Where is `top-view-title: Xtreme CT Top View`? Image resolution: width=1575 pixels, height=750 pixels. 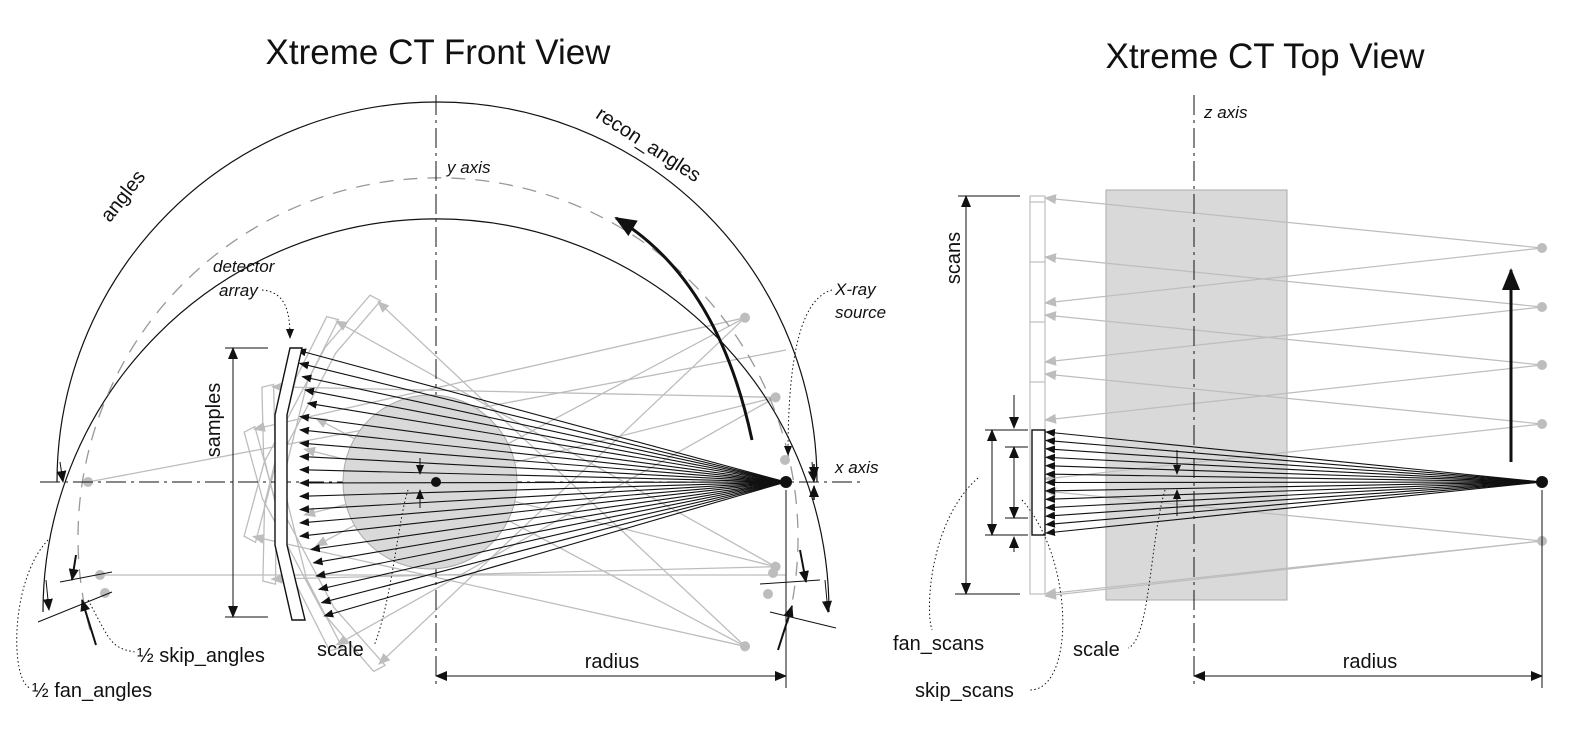 top-view-title: Xtreme CT Top View is located at coordinates (1265, 56).